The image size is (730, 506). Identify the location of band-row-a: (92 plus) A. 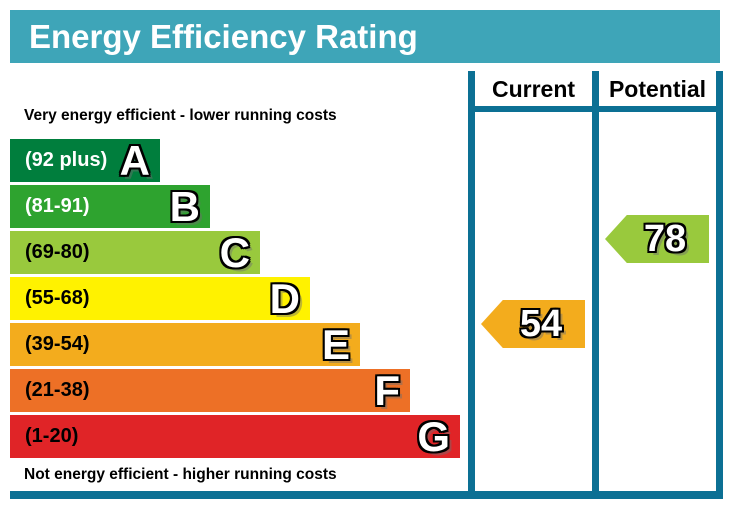
(85, 160).